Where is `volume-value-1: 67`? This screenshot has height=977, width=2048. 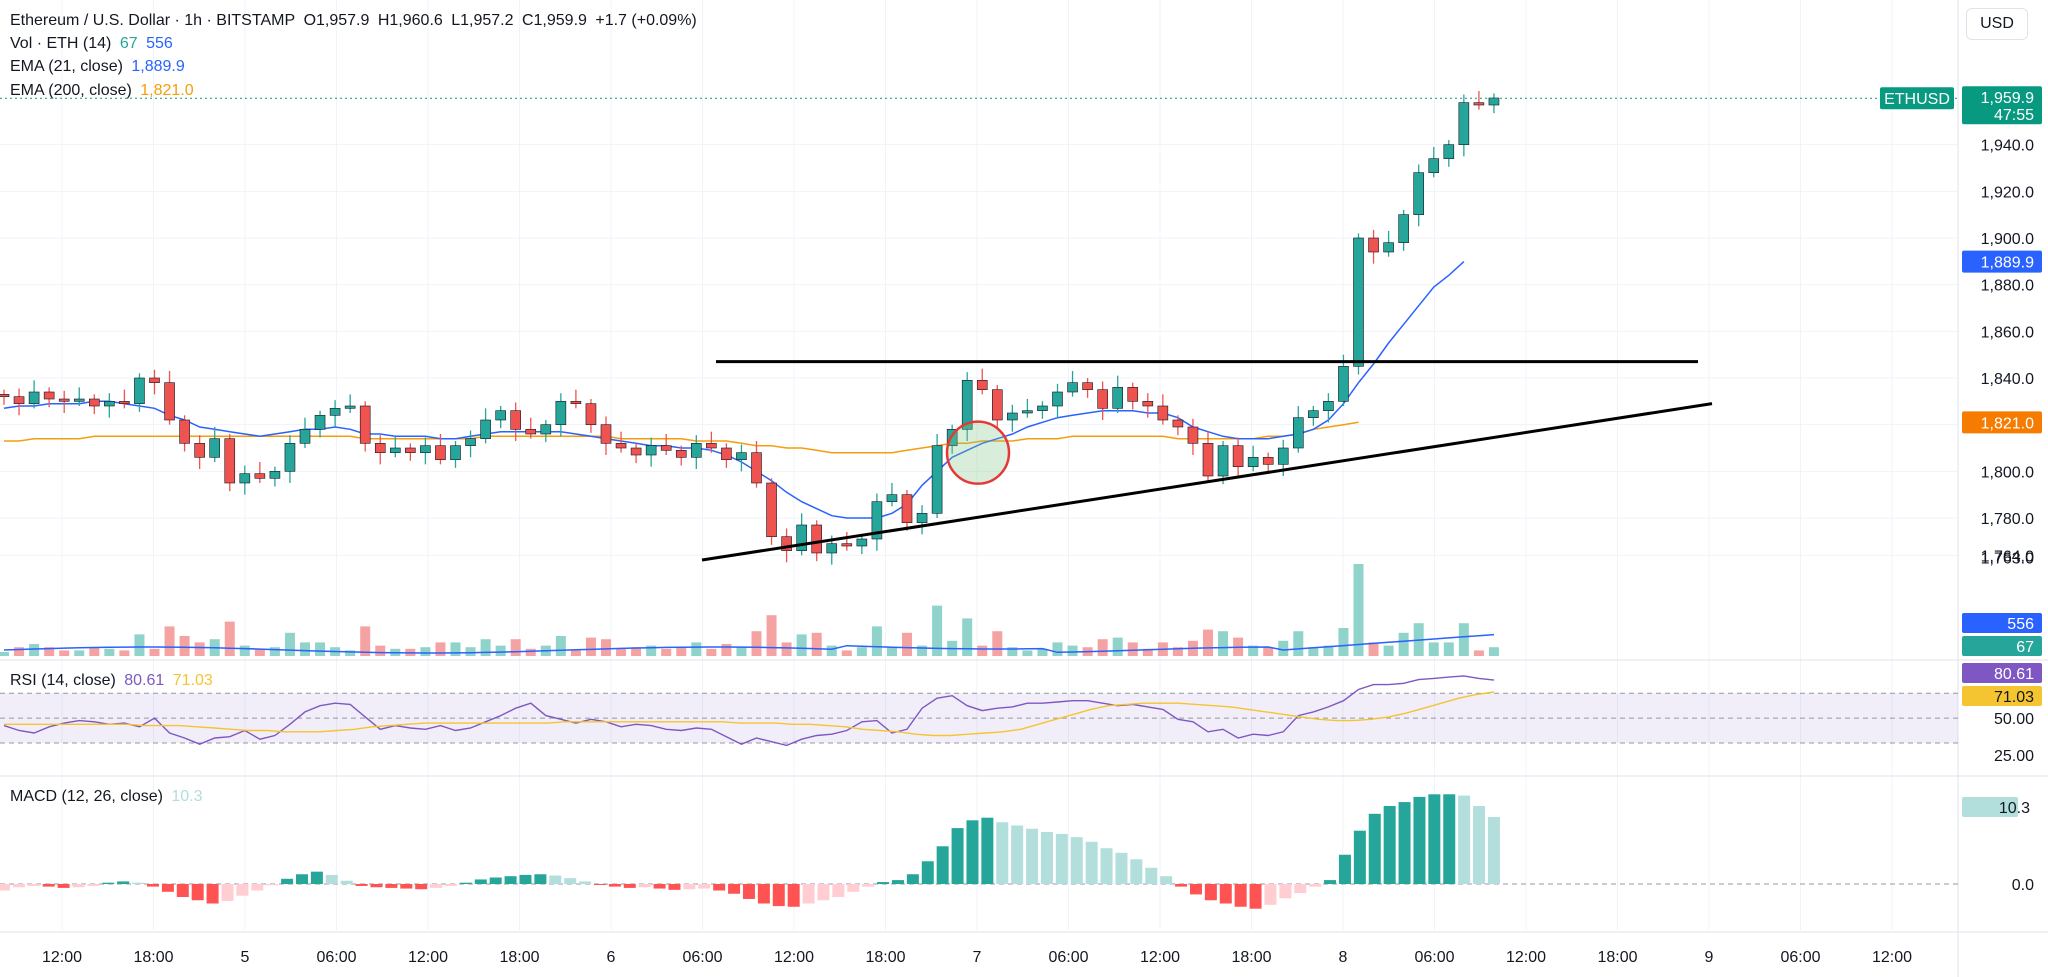
volume-value-1: 67 is located at coordinates (128, 43).